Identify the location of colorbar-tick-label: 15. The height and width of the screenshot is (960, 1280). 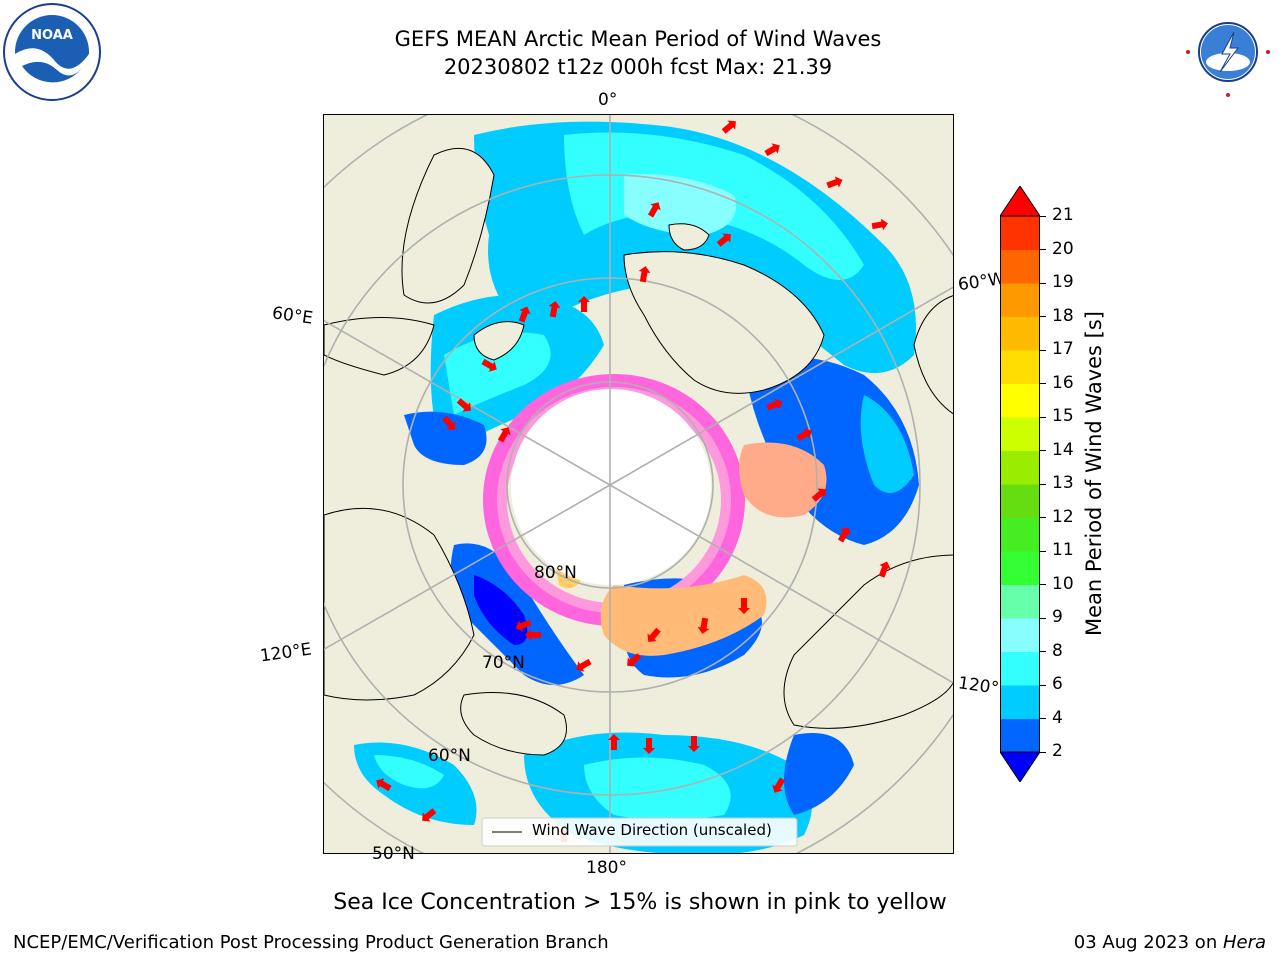
(1063, 416).